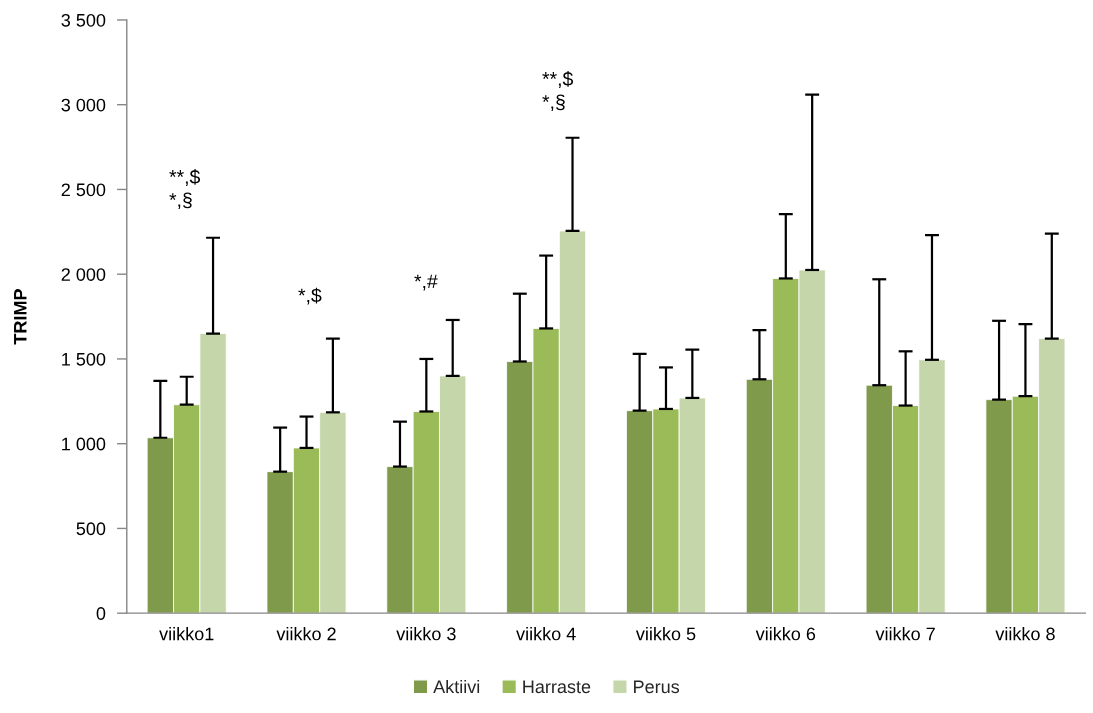 The height and width of the screenshot is (713, 1093). I want to click on x-tick-label: viikko 5, so click(665, 634).